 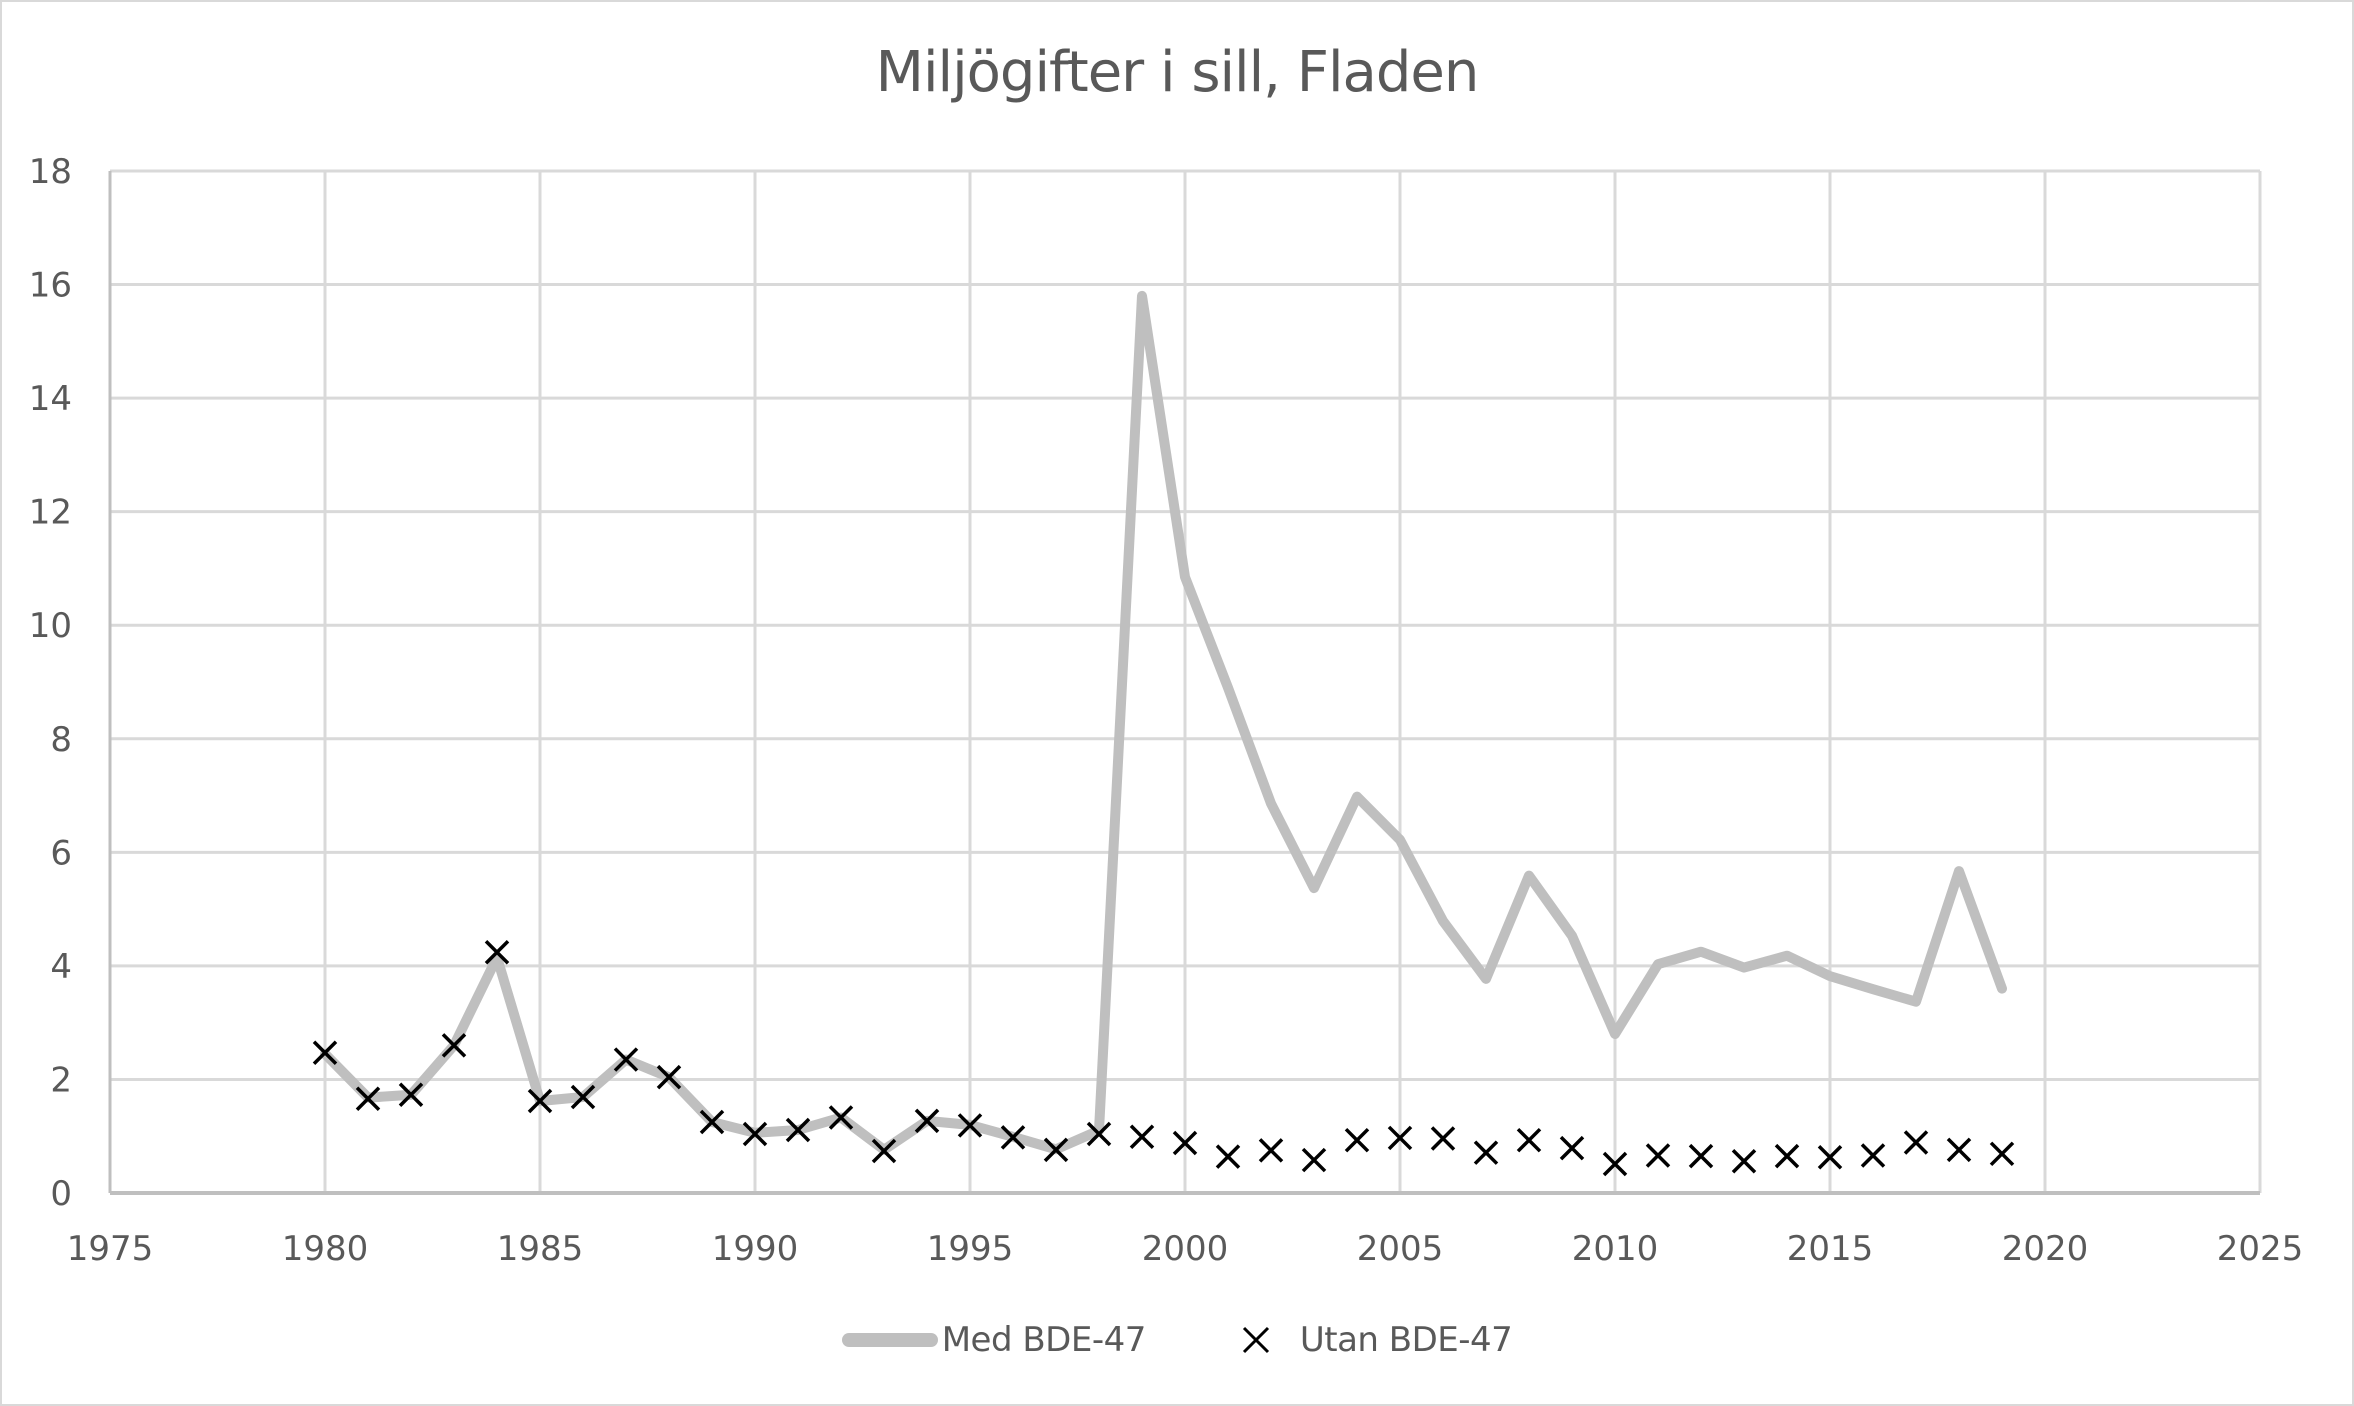 What do you see at coordinates (325, 1249) in the screenshot?
I see `x-tick-label: 1980` at bounding box center [325, 1249].